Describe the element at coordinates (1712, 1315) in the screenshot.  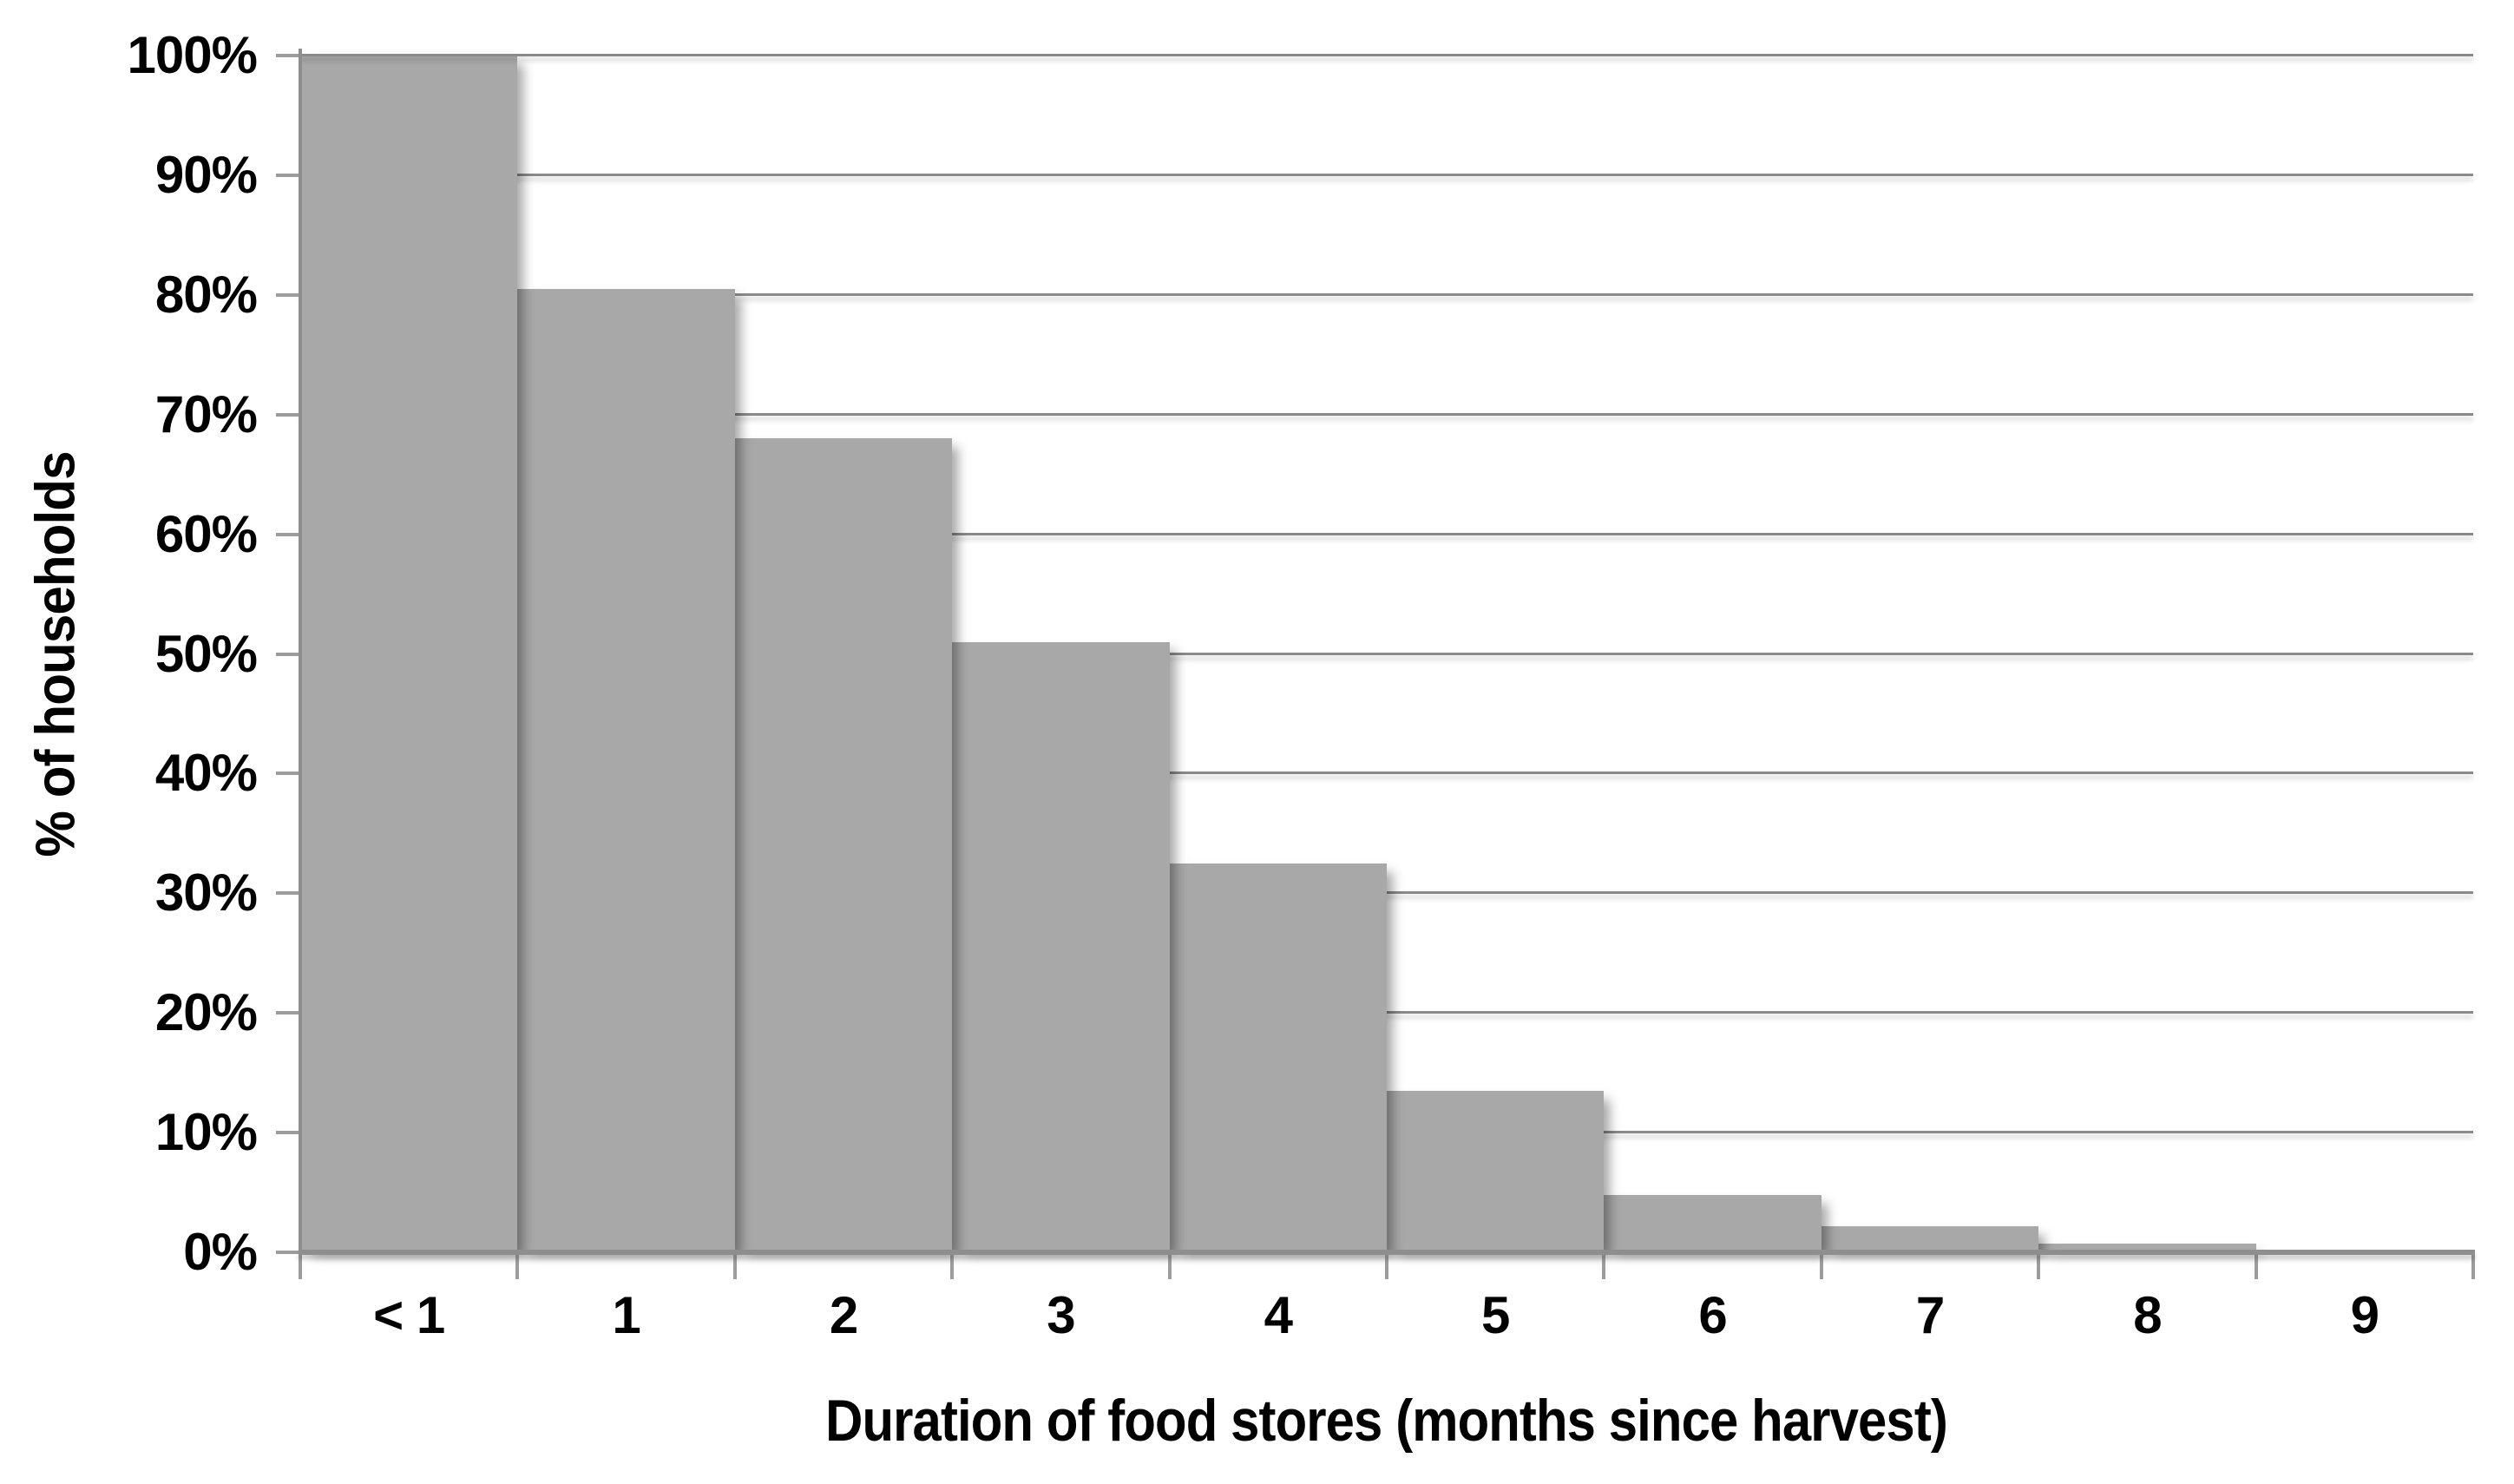
I see `x-tick-label: 6` at that location.